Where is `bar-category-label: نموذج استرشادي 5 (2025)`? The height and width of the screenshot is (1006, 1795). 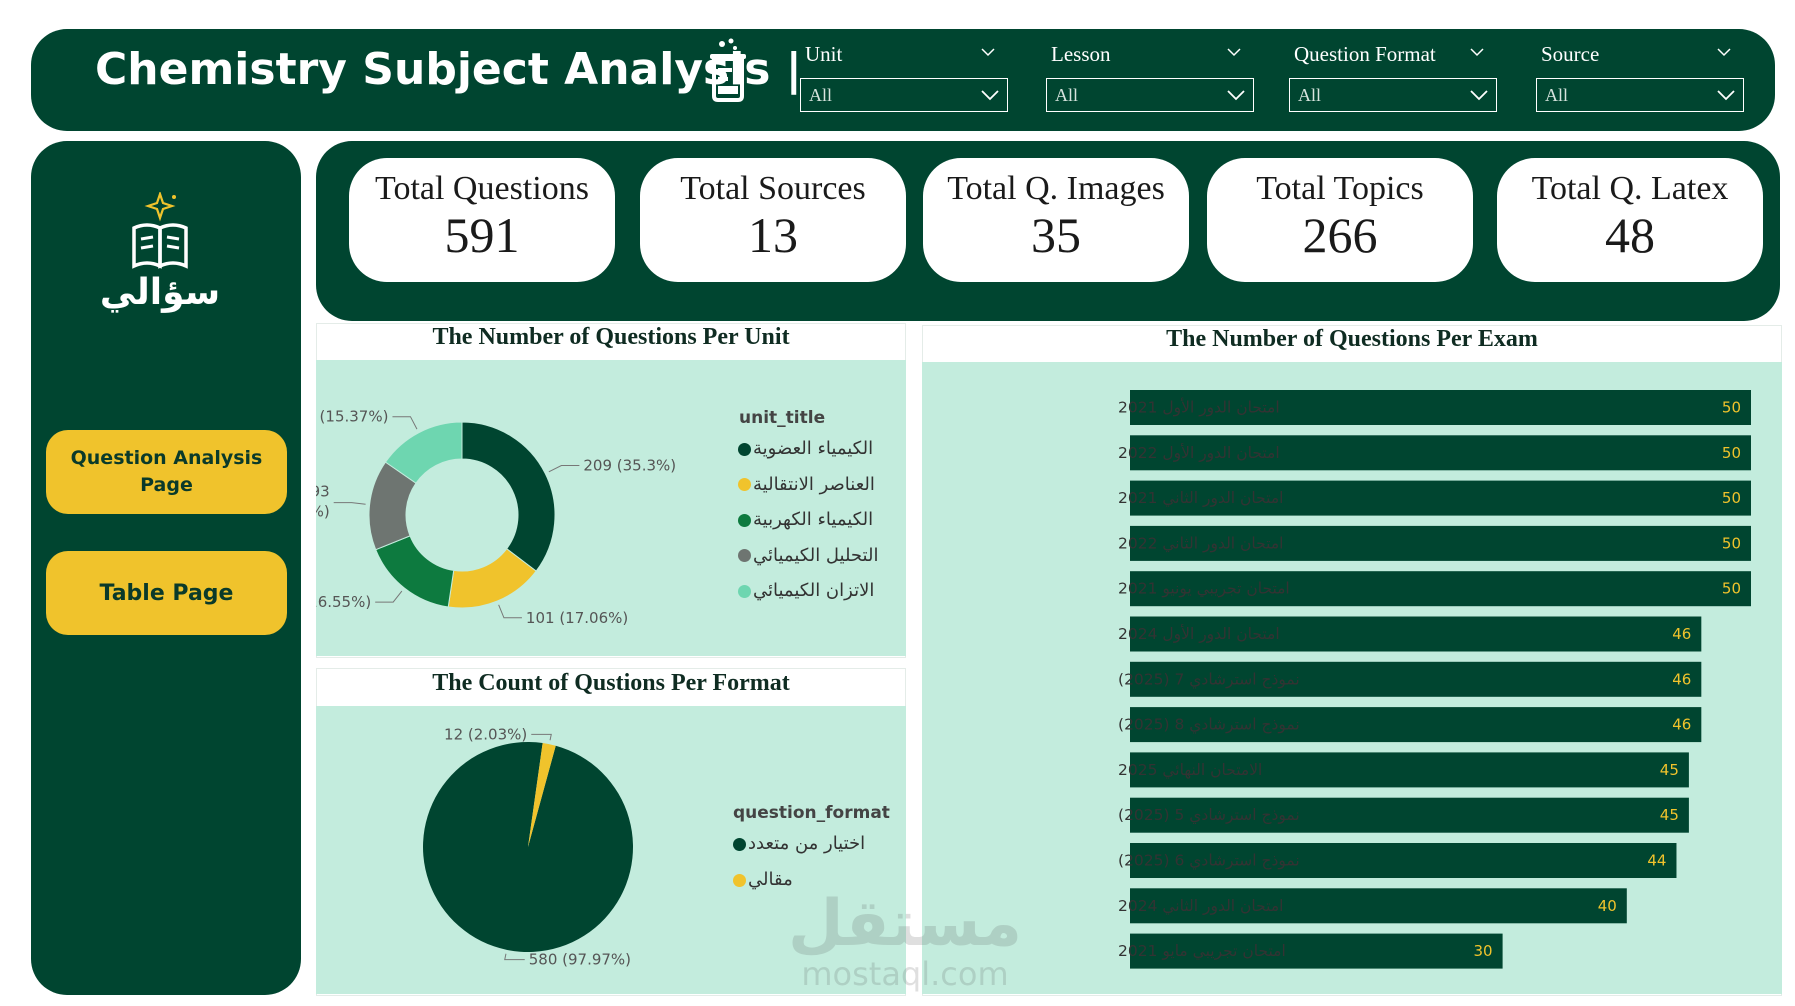
bar-category-label: نموذج استرشادي 5 (2025) is located at coordinates (1209, 815).